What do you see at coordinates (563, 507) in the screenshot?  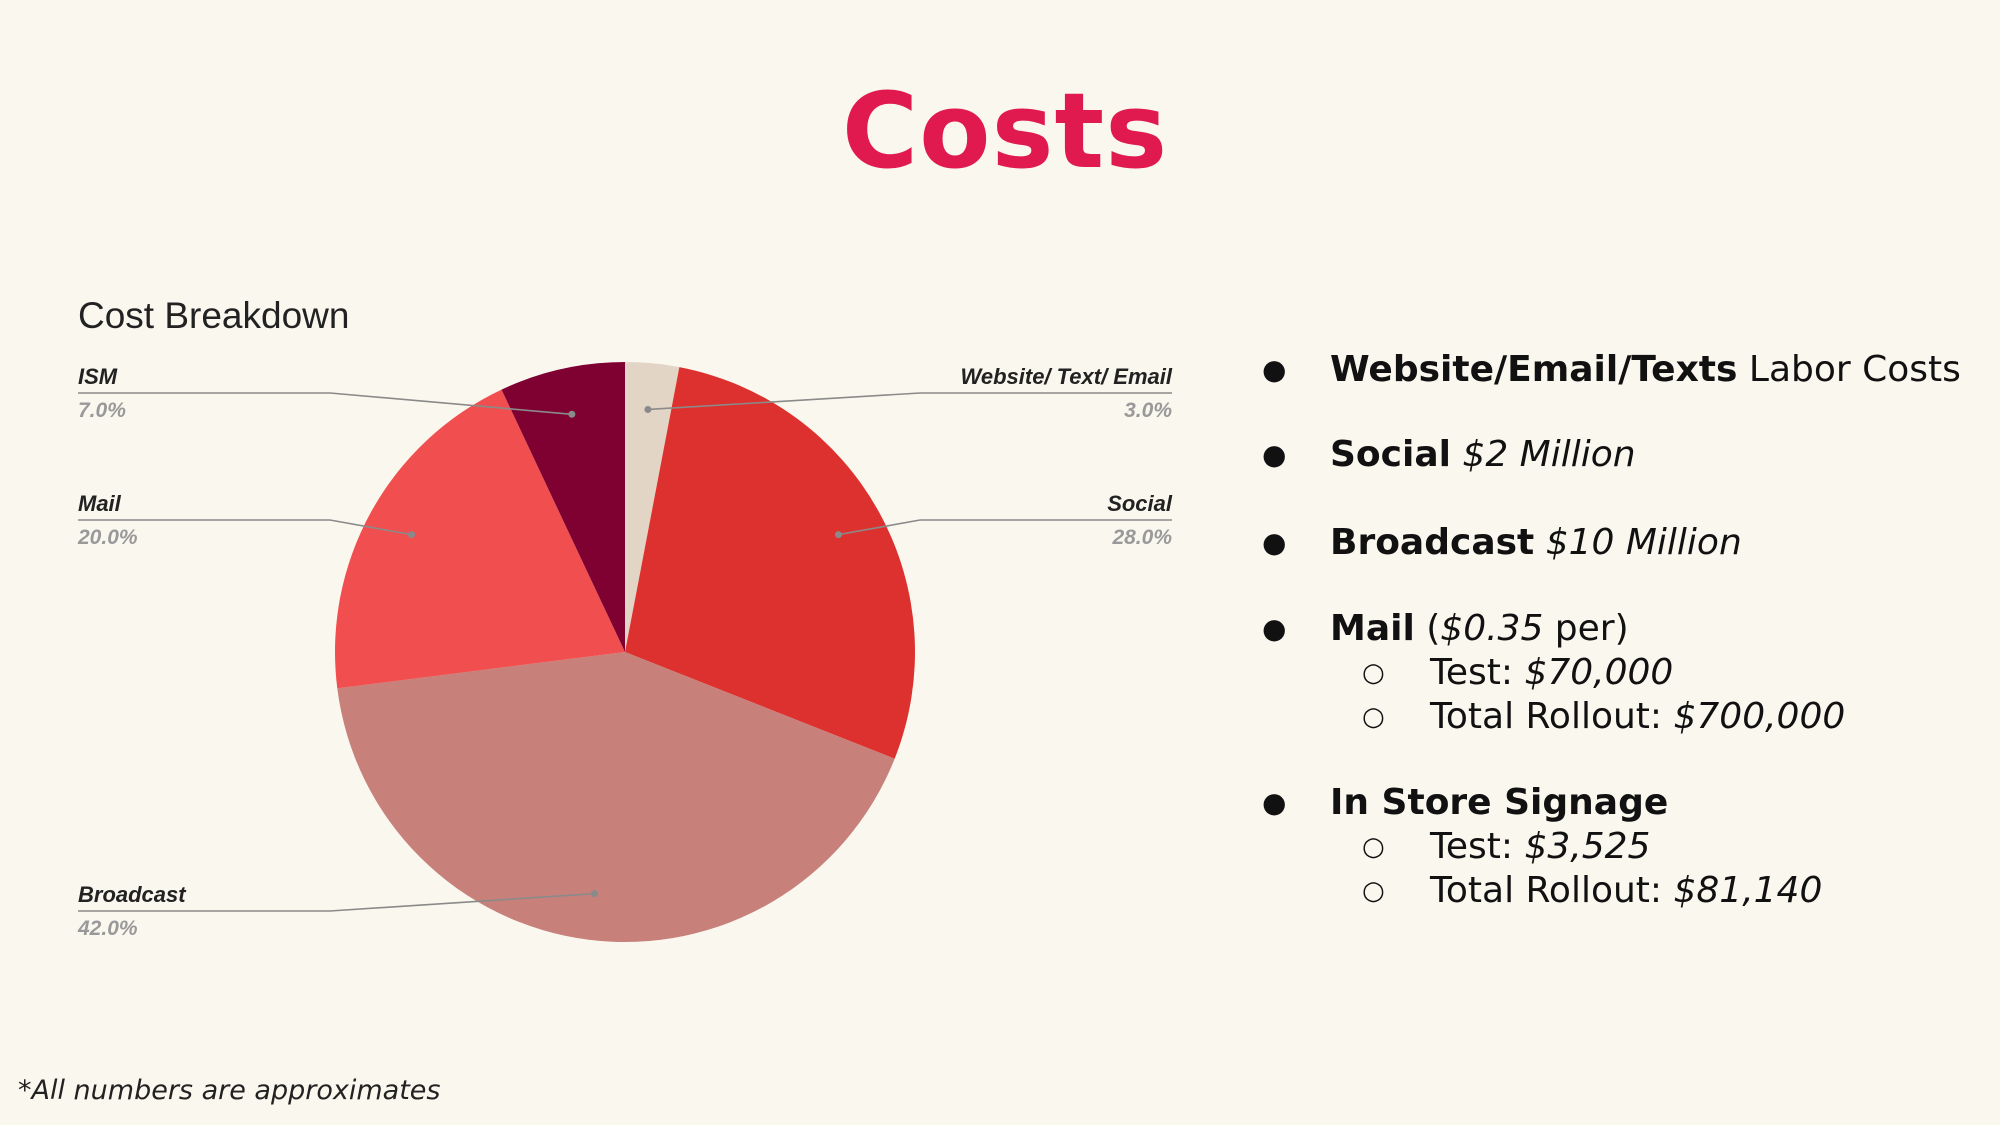 I see `pie-slice-ism` at bounding box center [563, 507].